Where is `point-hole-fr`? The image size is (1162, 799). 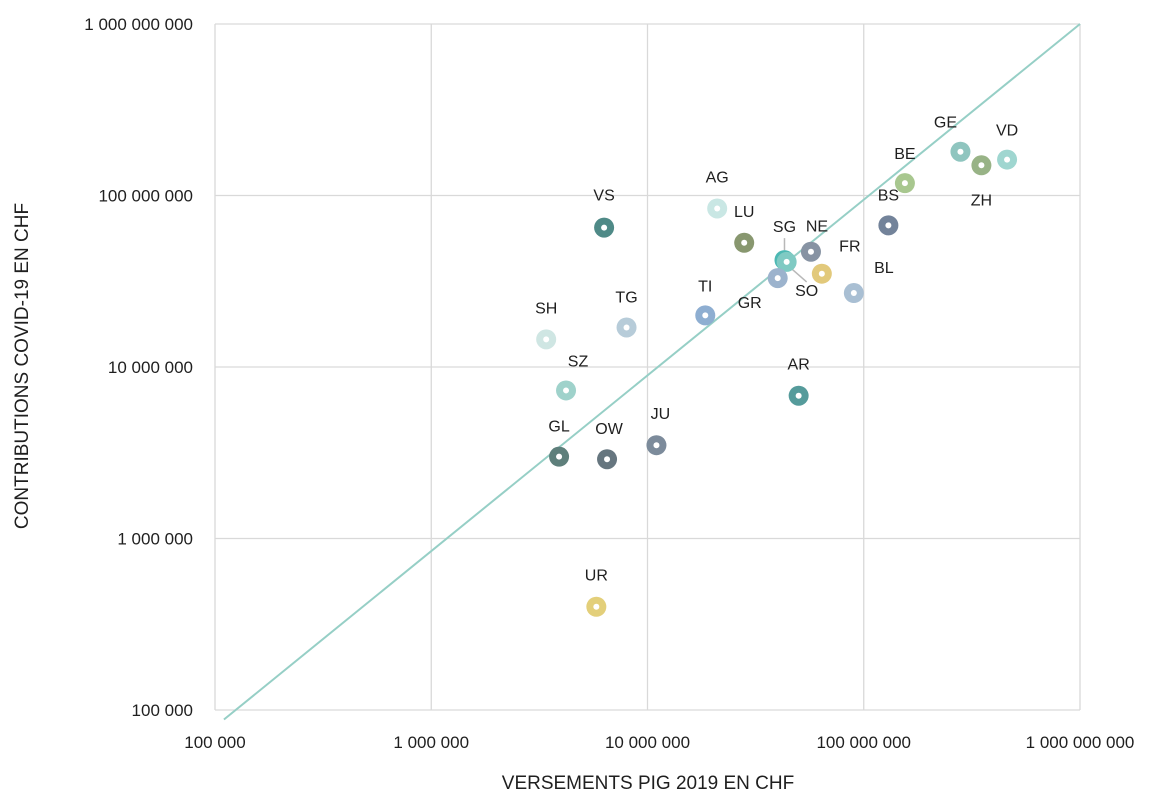
point-hole-fr is located at coordinates (821, 273).